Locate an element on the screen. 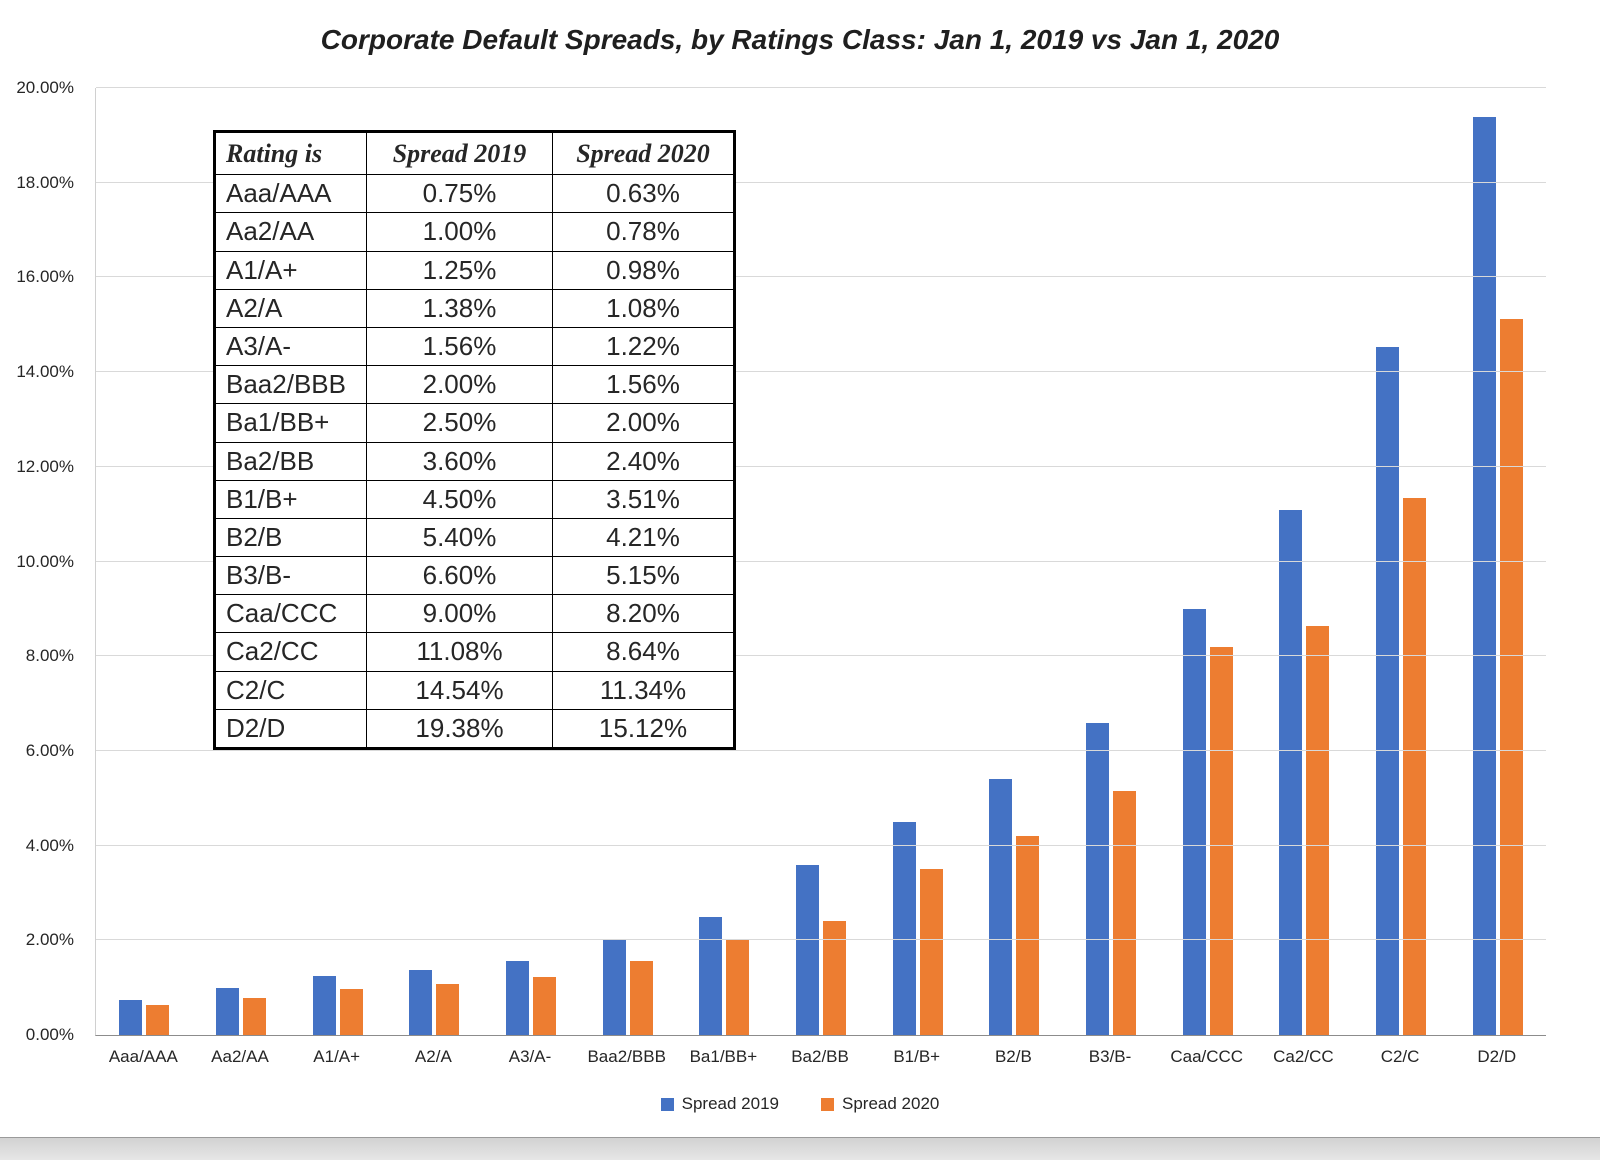 The height and width of the screenshot is (1160, 1600). x-tick-label-ba2-bb: Ba2/BB is located at coordinates (820, 1056).